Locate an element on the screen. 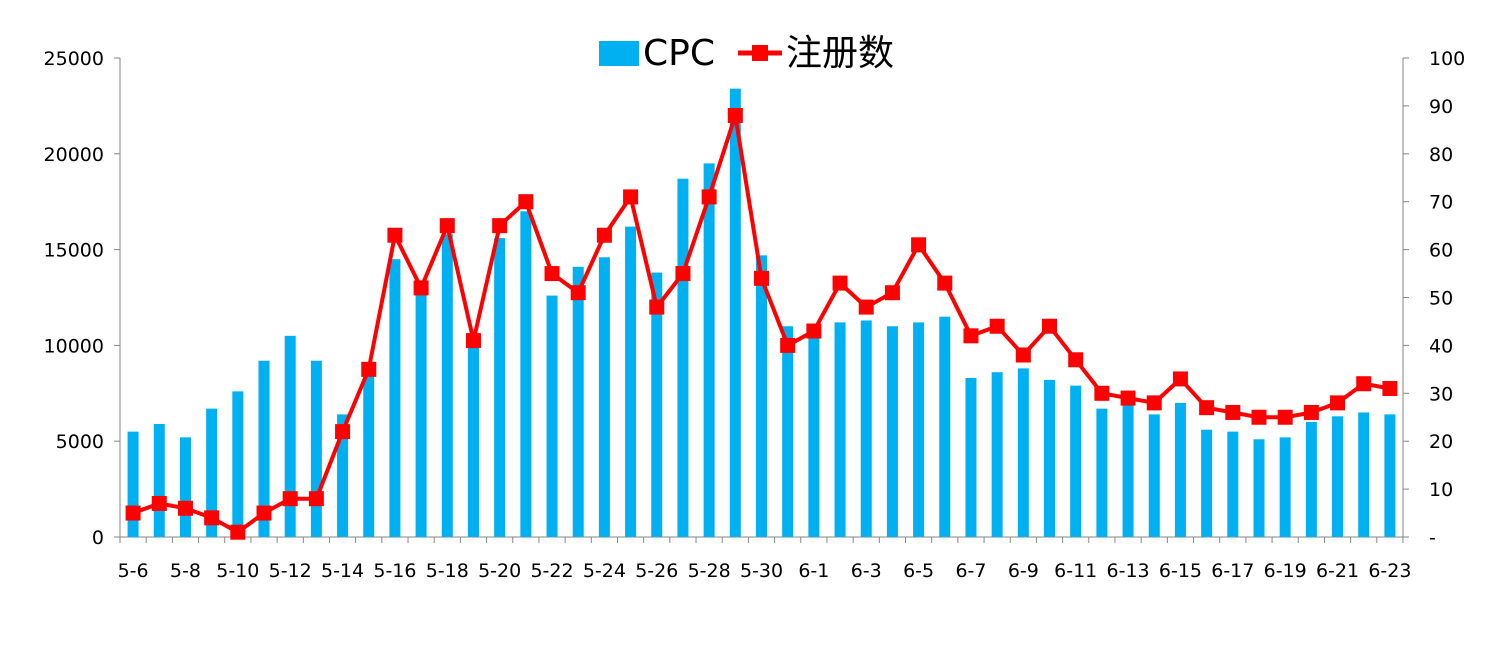  y-right-tick-label: 30 is located at coordinates (1441, 394).